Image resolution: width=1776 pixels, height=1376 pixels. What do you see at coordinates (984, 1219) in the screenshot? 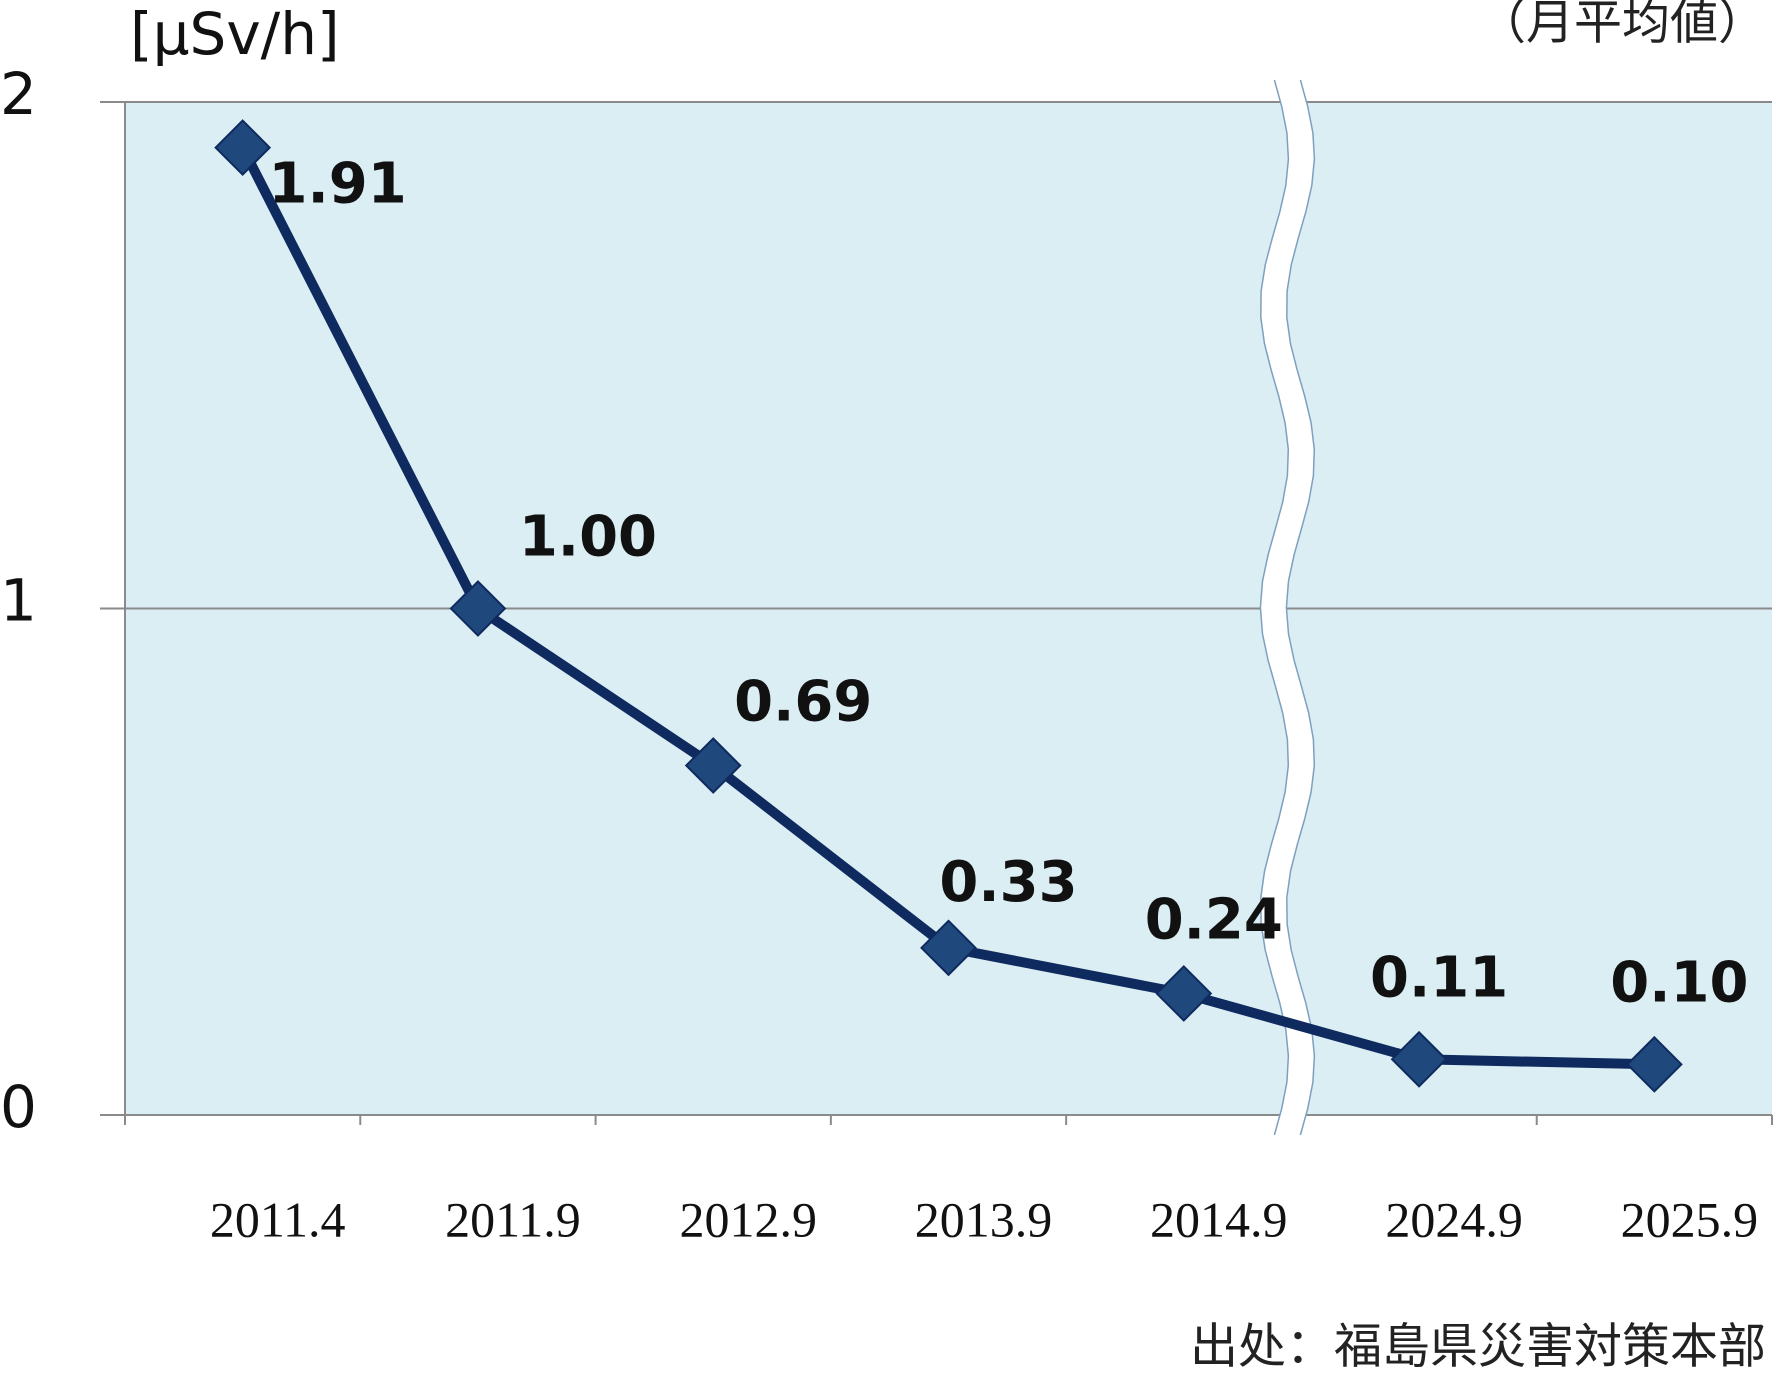
I see `x-tick-label: 2013.9` at bounding box center [984, 1219].